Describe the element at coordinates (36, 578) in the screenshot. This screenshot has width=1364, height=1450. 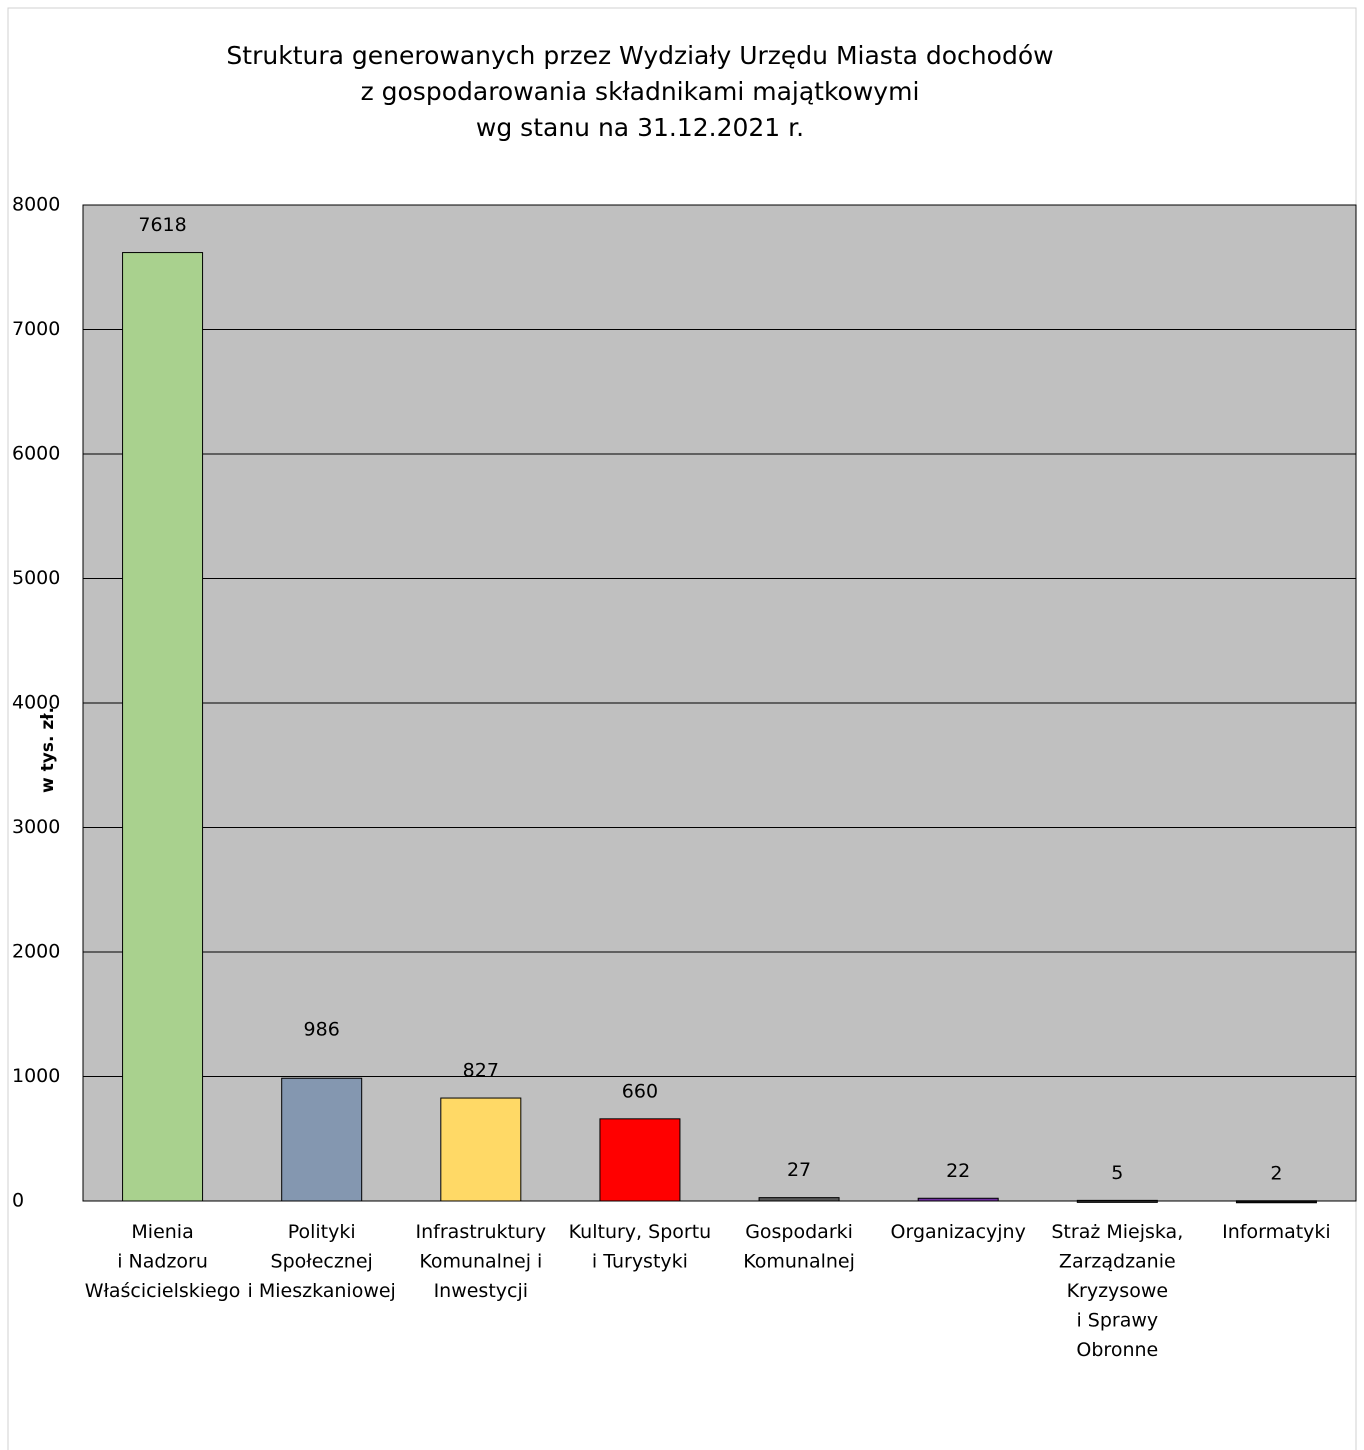
I see `y-tick-label: 5000` at that location.